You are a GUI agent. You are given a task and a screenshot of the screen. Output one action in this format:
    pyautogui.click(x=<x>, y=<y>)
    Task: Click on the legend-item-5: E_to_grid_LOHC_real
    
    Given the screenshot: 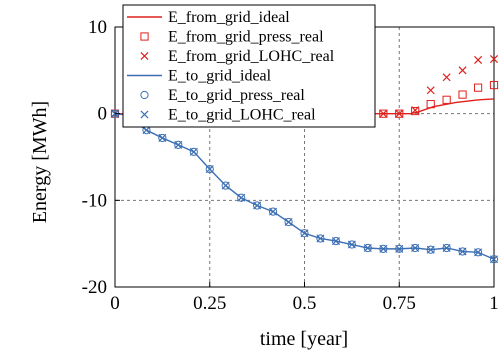 What is the action you would take?
    pyautogui.click(x=228, y=115)
    